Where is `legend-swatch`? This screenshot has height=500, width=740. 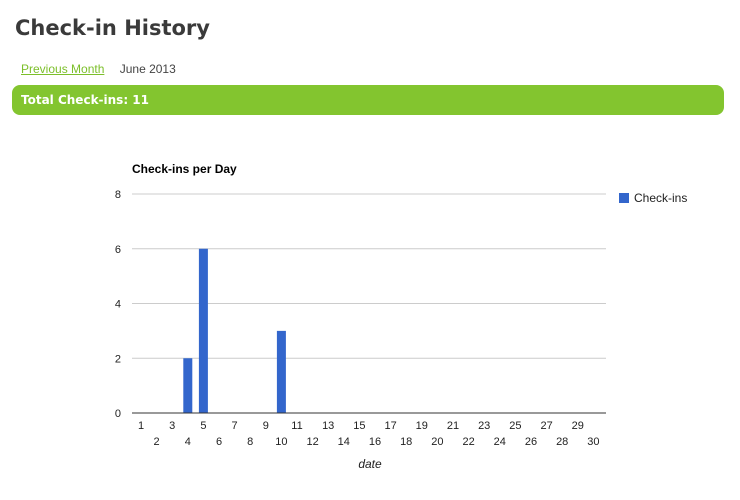
legend-swatch is located at coordinates (624, 198).